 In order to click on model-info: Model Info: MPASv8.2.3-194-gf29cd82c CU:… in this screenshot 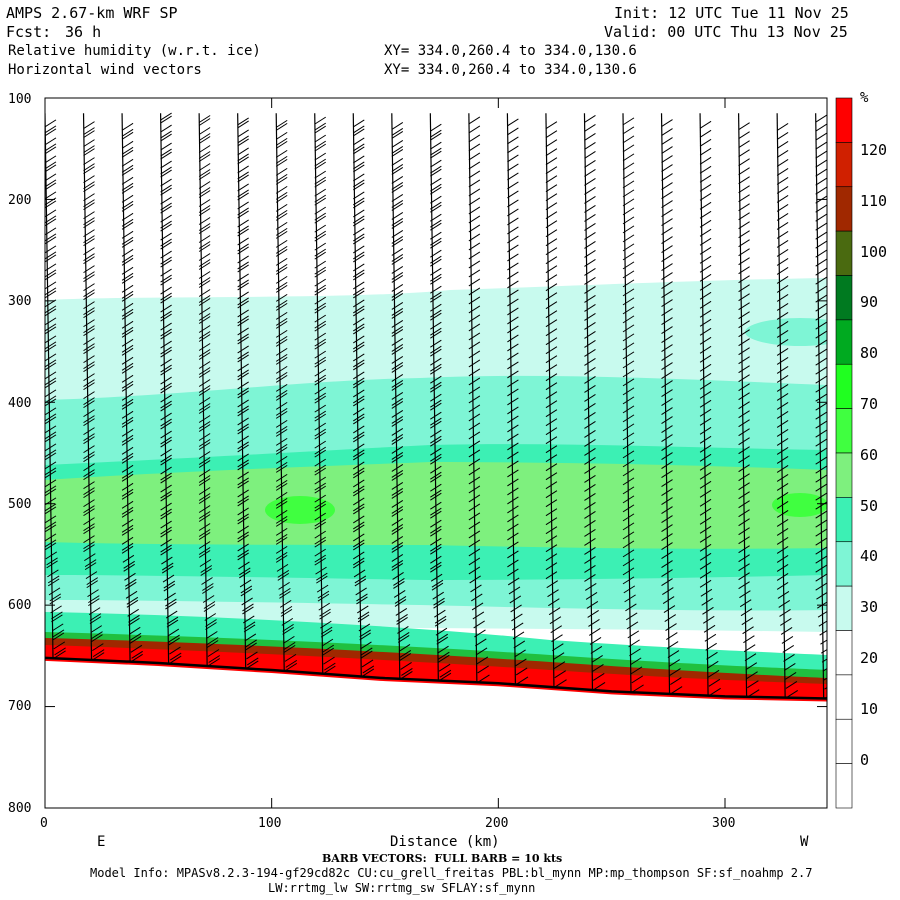, I will do `click(451, 873)`.